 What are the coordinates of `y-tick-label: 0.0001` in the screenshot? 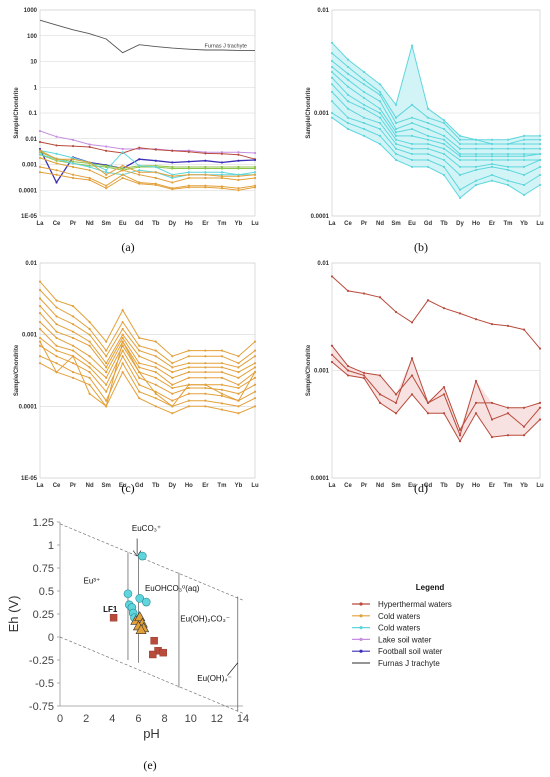 It's located at (28, 407).